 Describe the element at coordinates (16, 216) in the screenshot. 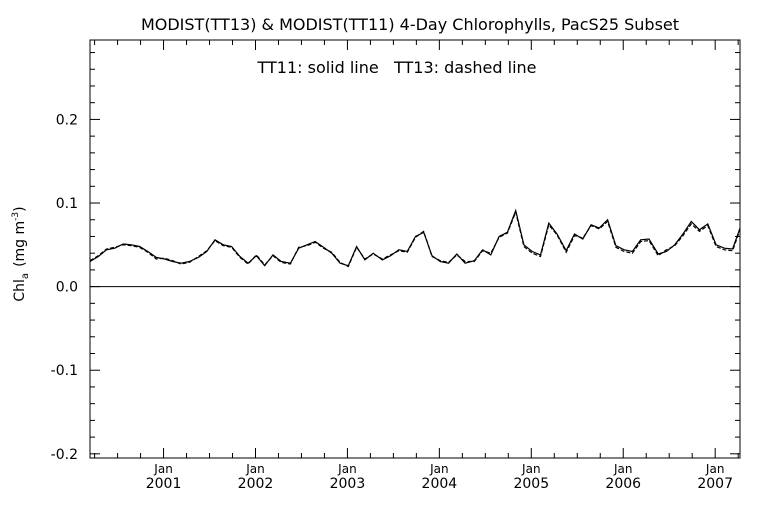

I see `y-axis-label-exponent: -3` at that location.